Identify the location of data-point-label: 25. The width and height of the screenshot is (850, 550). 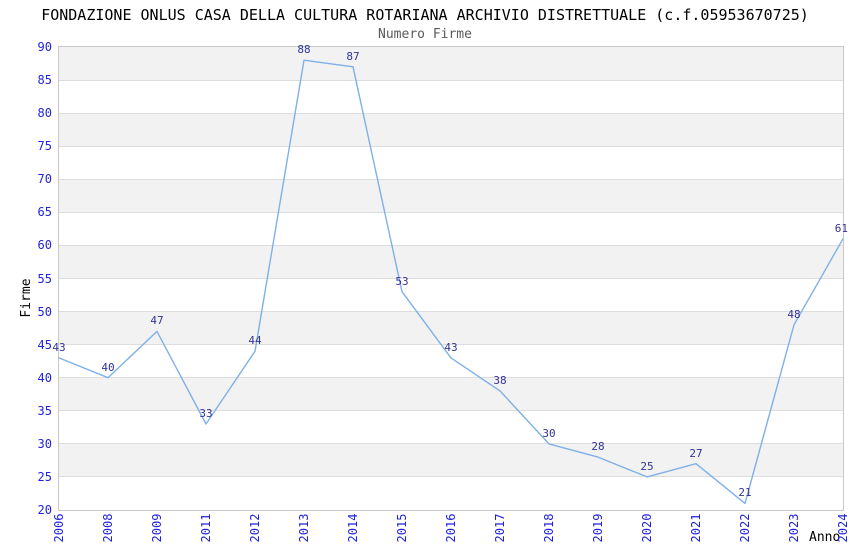
(647, 466).